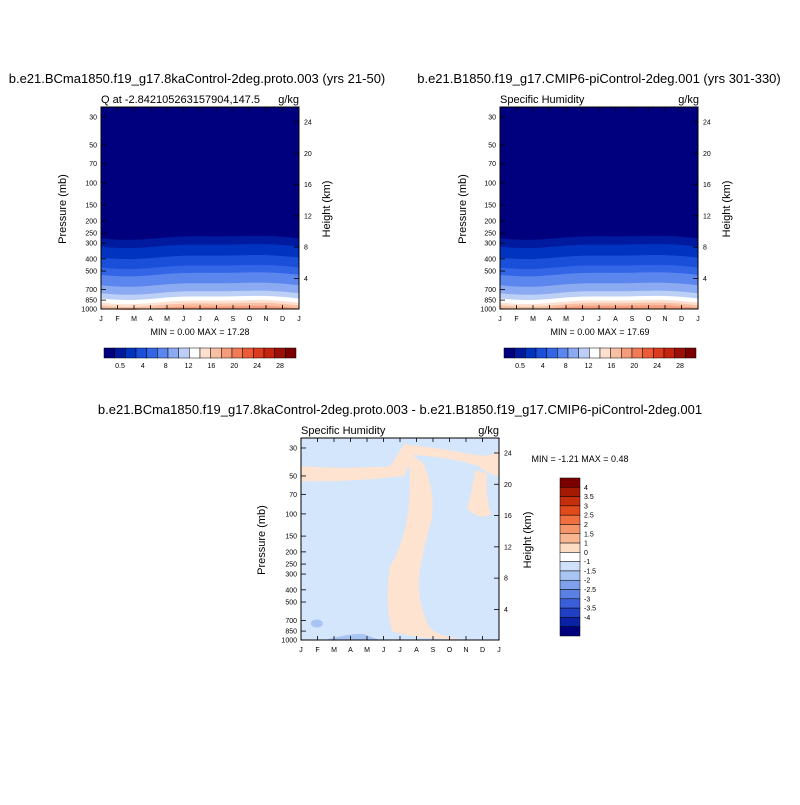 This screenshot has width=800, height=805. Describe the element at coordinates (91, 272) in the screenshot. I see `pressure-tick-label: 500` at that location.